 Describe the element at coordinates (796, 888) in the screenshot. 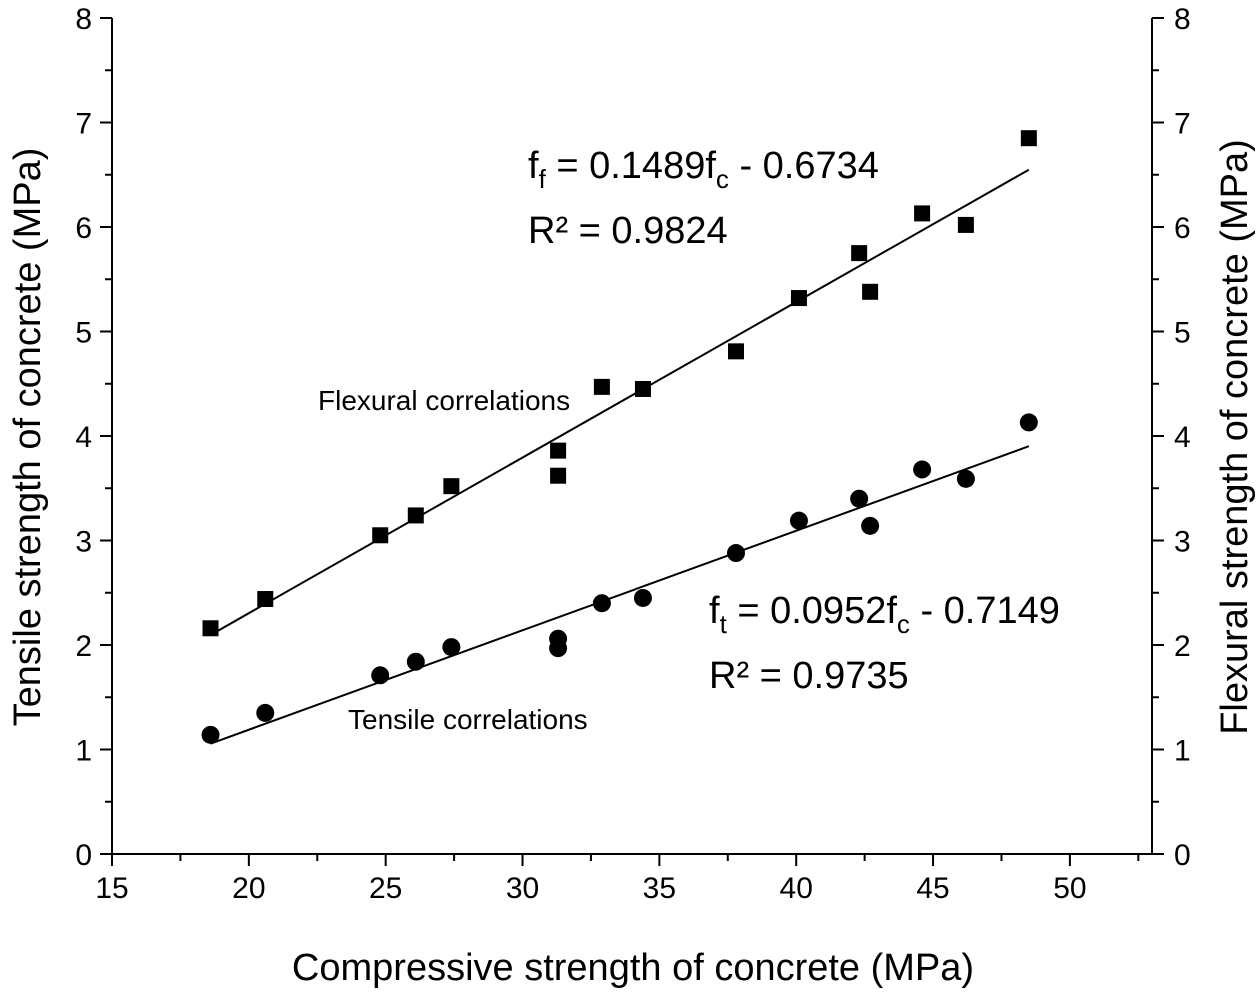

I see `x-tick-label: 40` at that location.